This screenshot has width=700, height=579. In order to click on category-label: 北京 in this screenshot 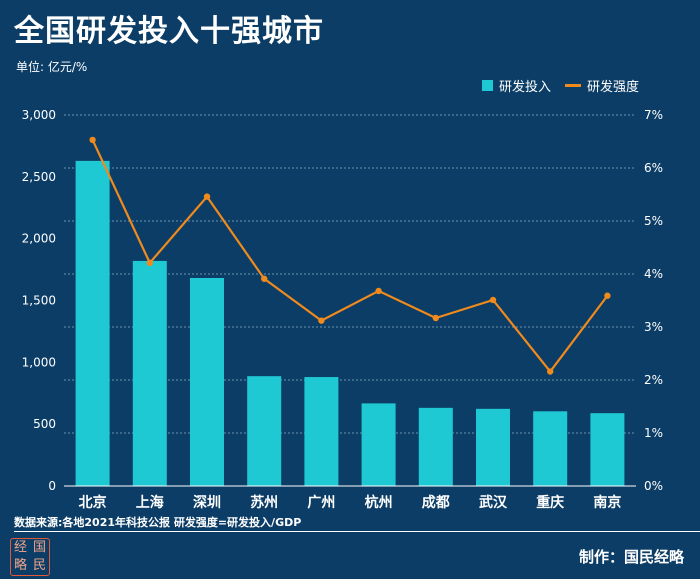, I will do `click(93, 502)`.